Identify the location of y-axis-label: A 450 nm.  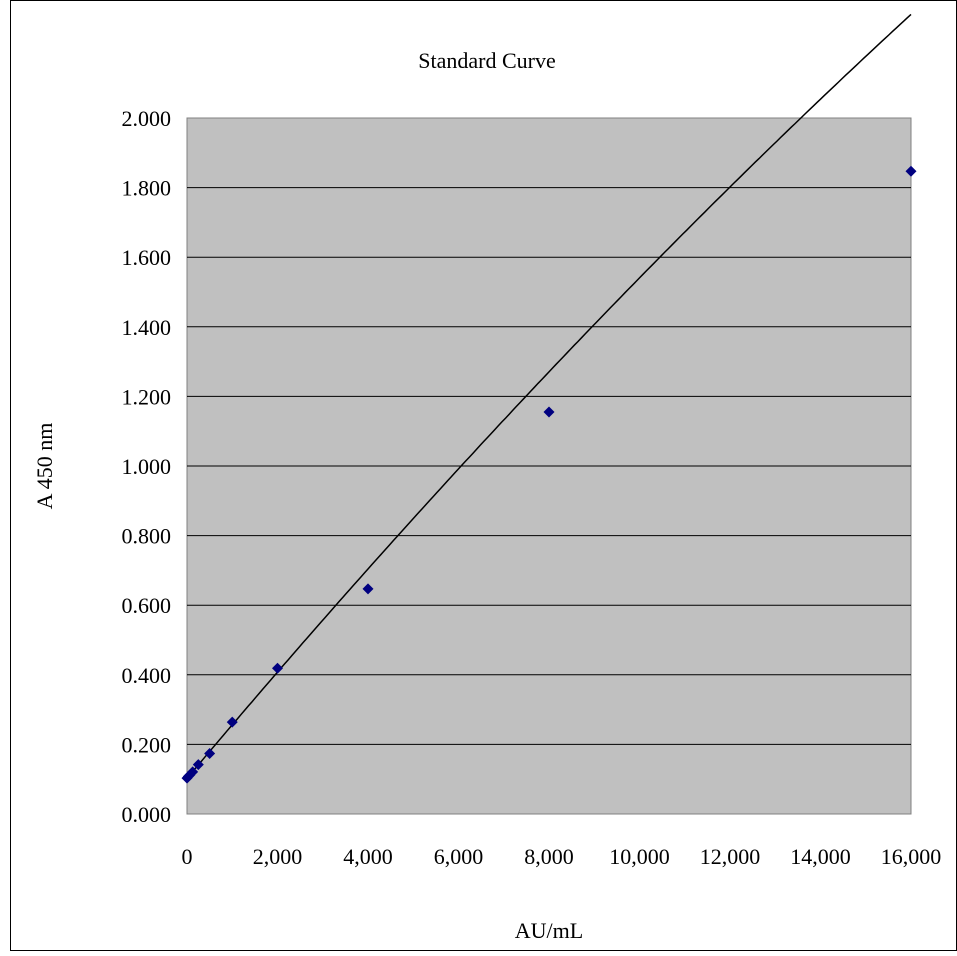
(44, 466).